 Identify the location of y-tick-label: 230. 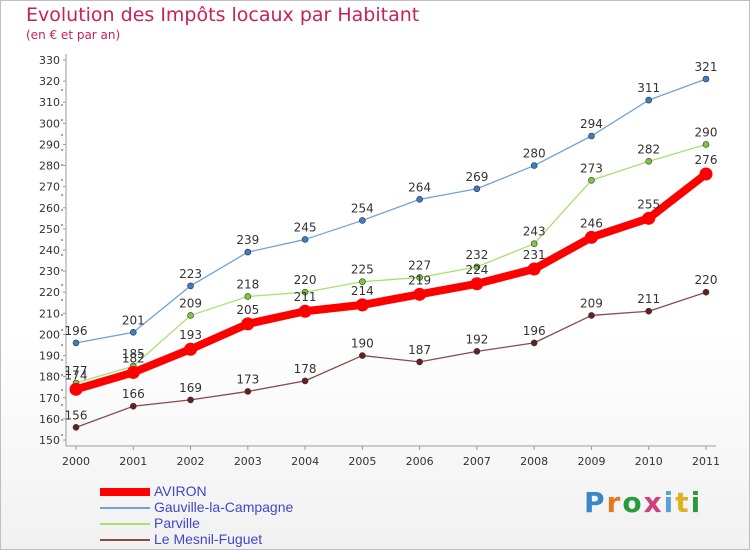
(49, 271).